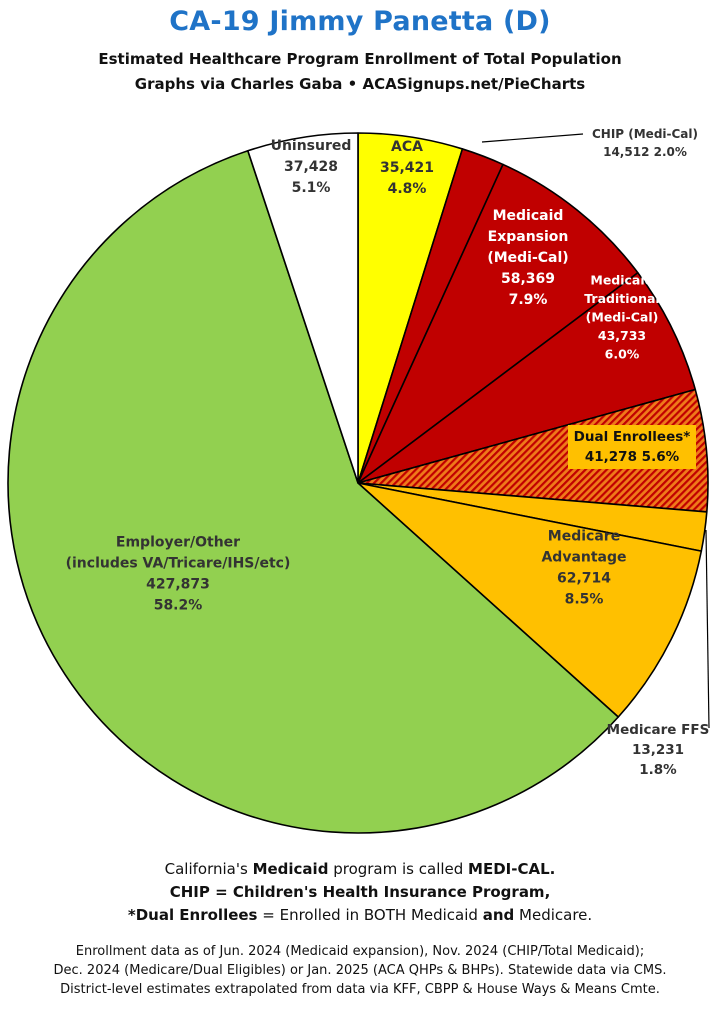  Describe the element at coordinates (632, 437) in the screenshot. I see `slice-label-dual-enrollees: Dual Enrollees*` at that location.